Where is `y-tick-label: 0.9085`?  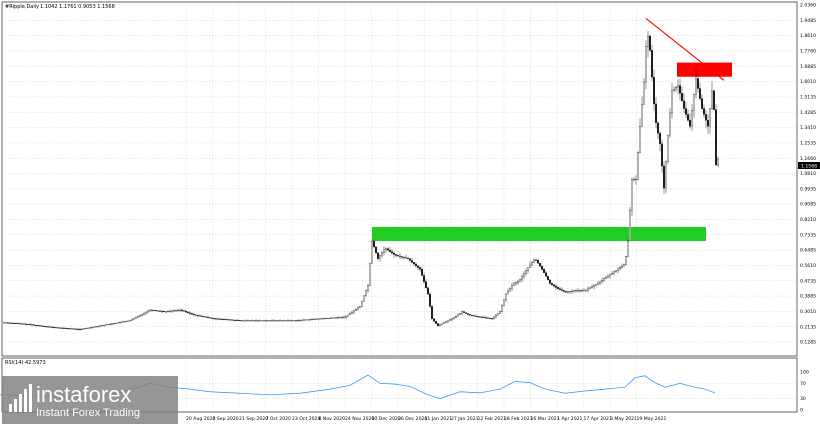
y-tick-label: 0.9085 is located at coordinates (808, 205).